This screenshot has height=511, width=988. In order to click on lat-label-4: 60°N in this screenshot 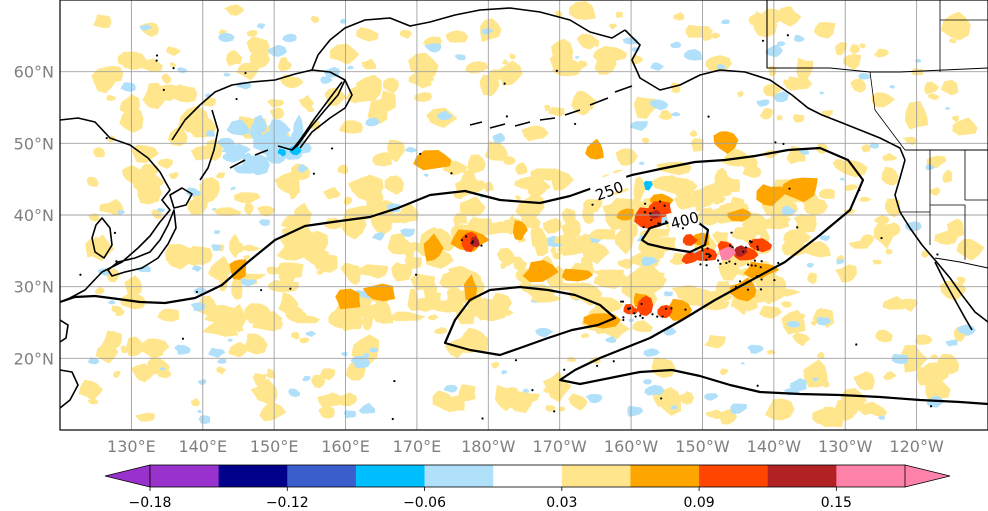, I will do `click(34, 72)`.